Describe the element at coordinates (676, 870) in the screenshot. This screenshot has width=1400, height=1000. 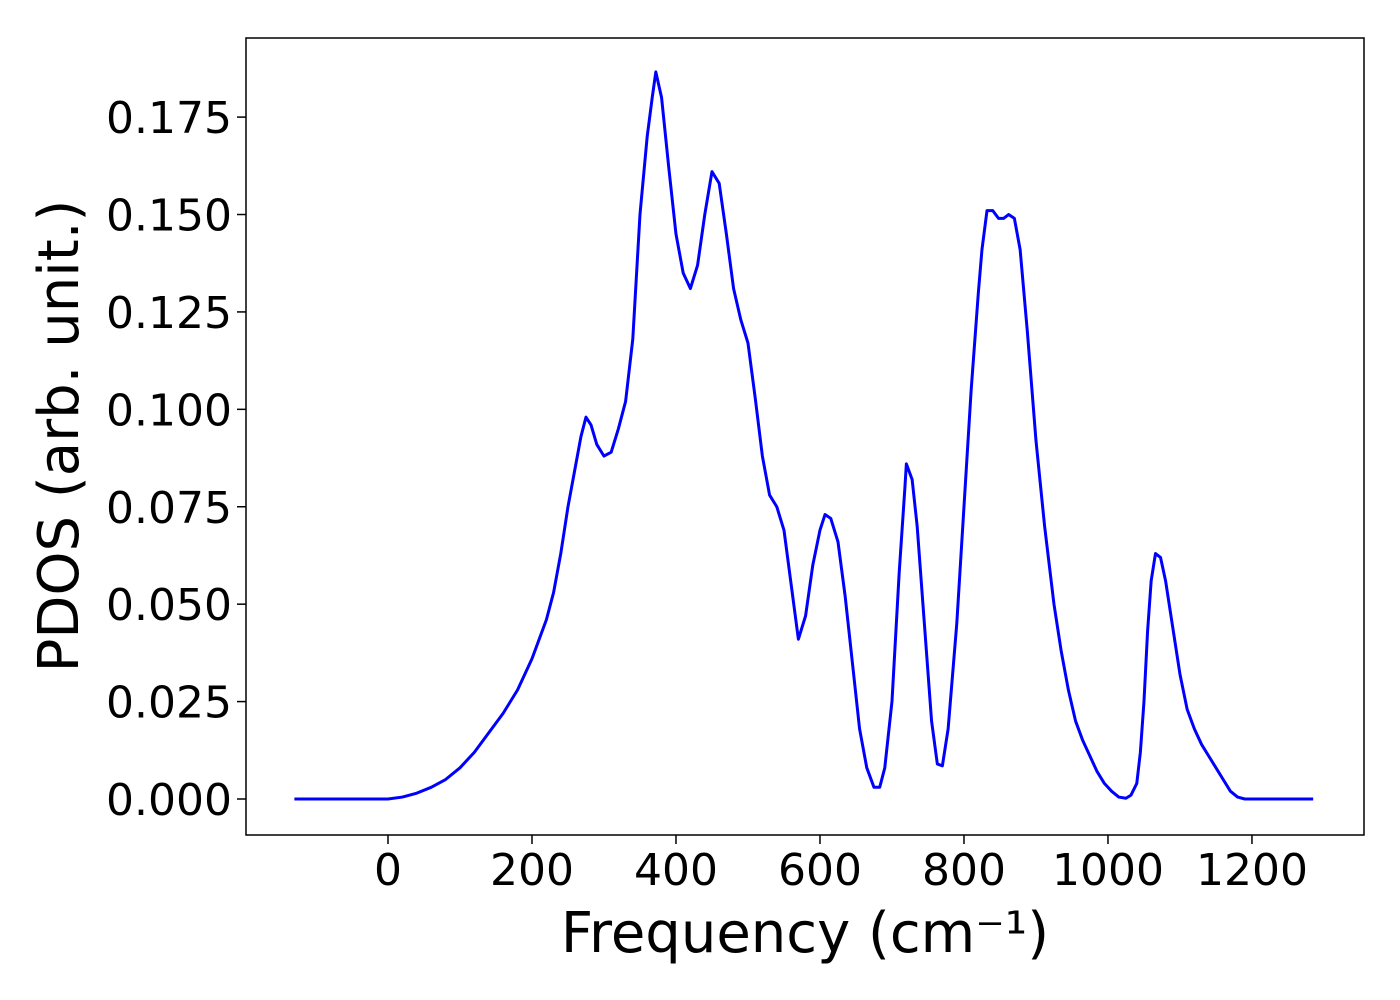
I see `x-tick-label: 400` at that location.